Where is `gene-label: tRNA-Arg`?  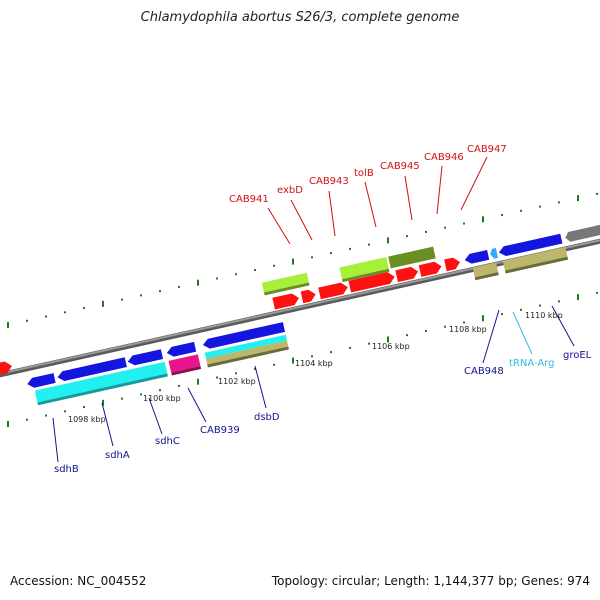 gene-label: tRNA-Arg is located at coordinates (531, 363).